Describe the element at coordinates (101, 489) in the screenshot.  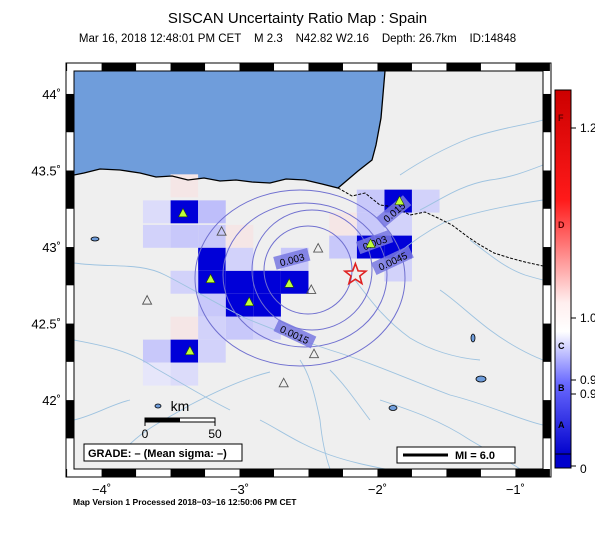
I see `lon-tick-label: −4˚` at that location.